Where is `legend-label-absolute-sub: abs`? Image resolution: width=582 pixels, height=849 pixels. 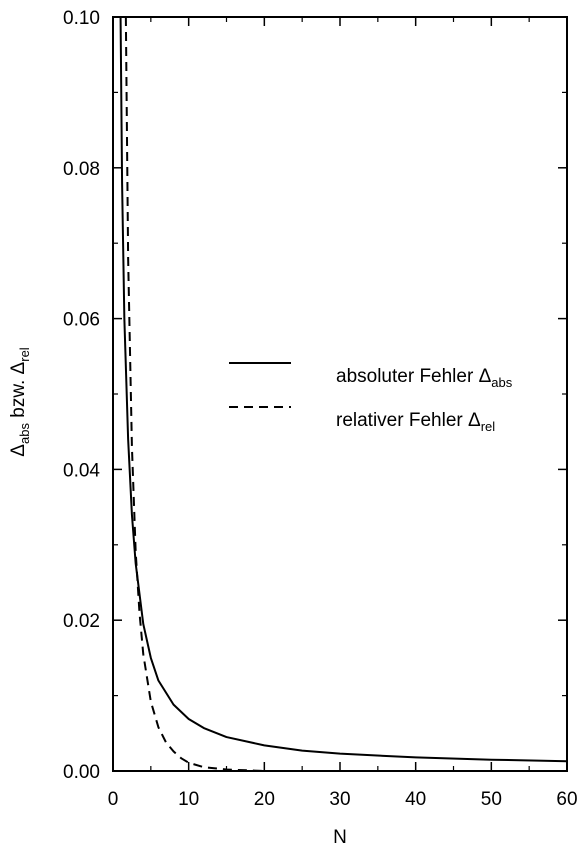 legend-label-absolute-sub: abs is located at coordinates (501, 382).